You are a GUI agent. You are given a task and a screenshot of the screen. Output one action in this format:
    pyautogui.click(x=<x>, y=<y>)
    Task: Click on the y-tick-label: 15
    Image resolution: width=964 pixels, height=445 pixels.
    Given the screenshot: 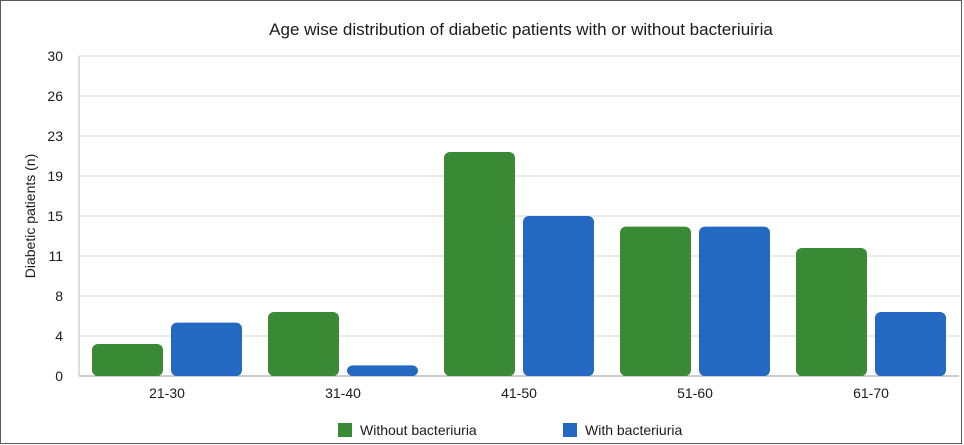 What is the action you would take?
    pyautogui.click(x=55, y=216)
    